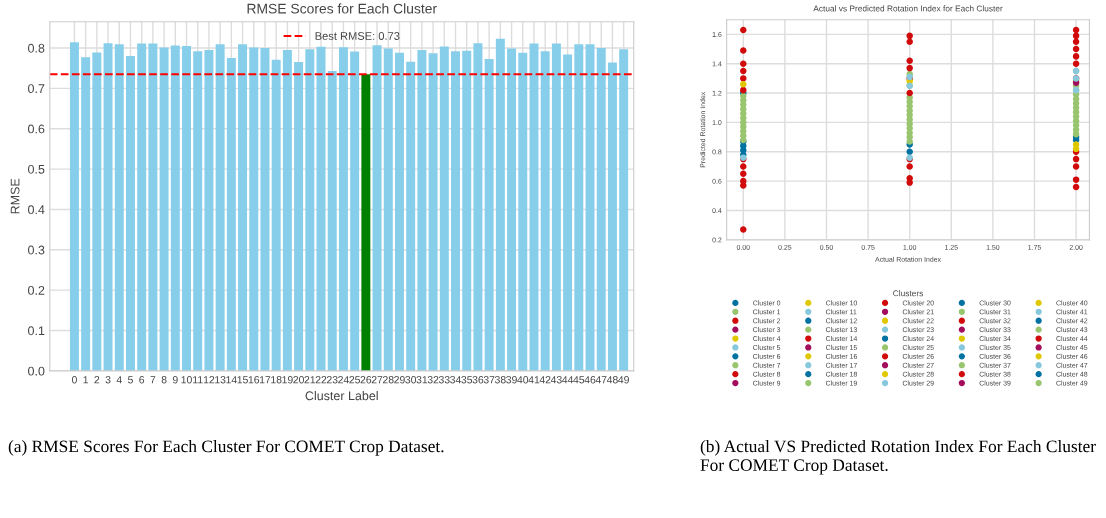 This screenshot has height=518, width=1106. What do you see at coordinates (332, 380) in the screenshot?
I see `x-tick-label: 23` at bounding box center [332, 380].